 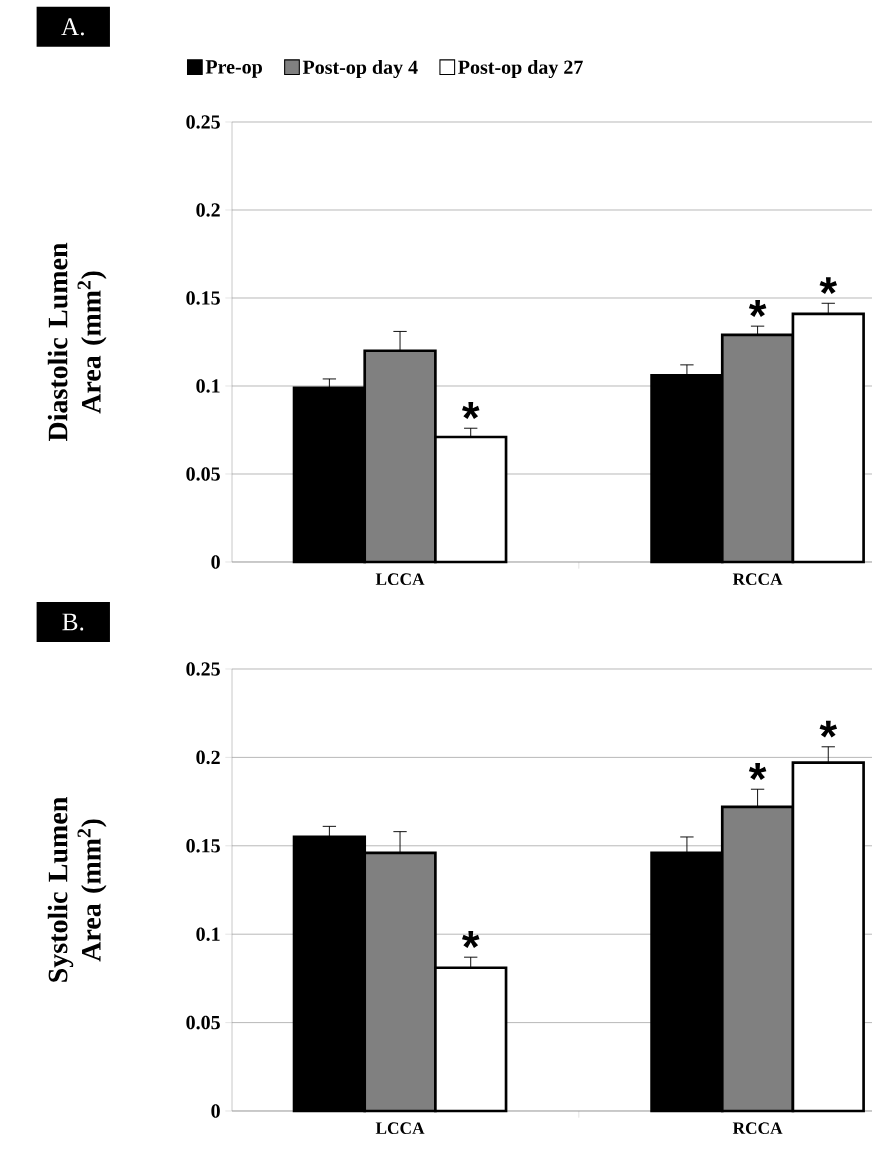 I want to click on legend-label: Post-op day 27, so click(x=520, y=69).